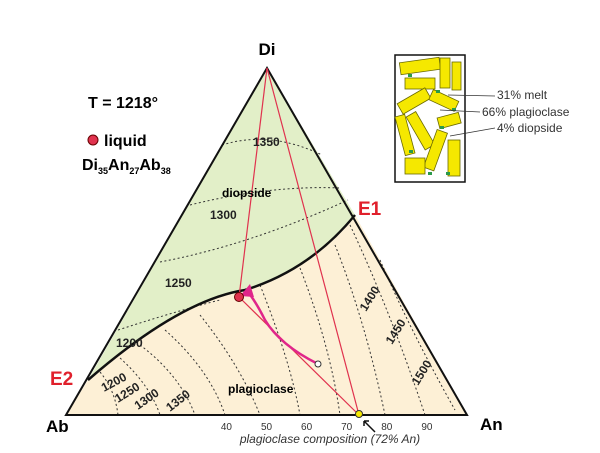  Describe the element at coordinates (329, 439) in the screenshot. I see `axis-label: plagioclase composition (72% An)` at that location.